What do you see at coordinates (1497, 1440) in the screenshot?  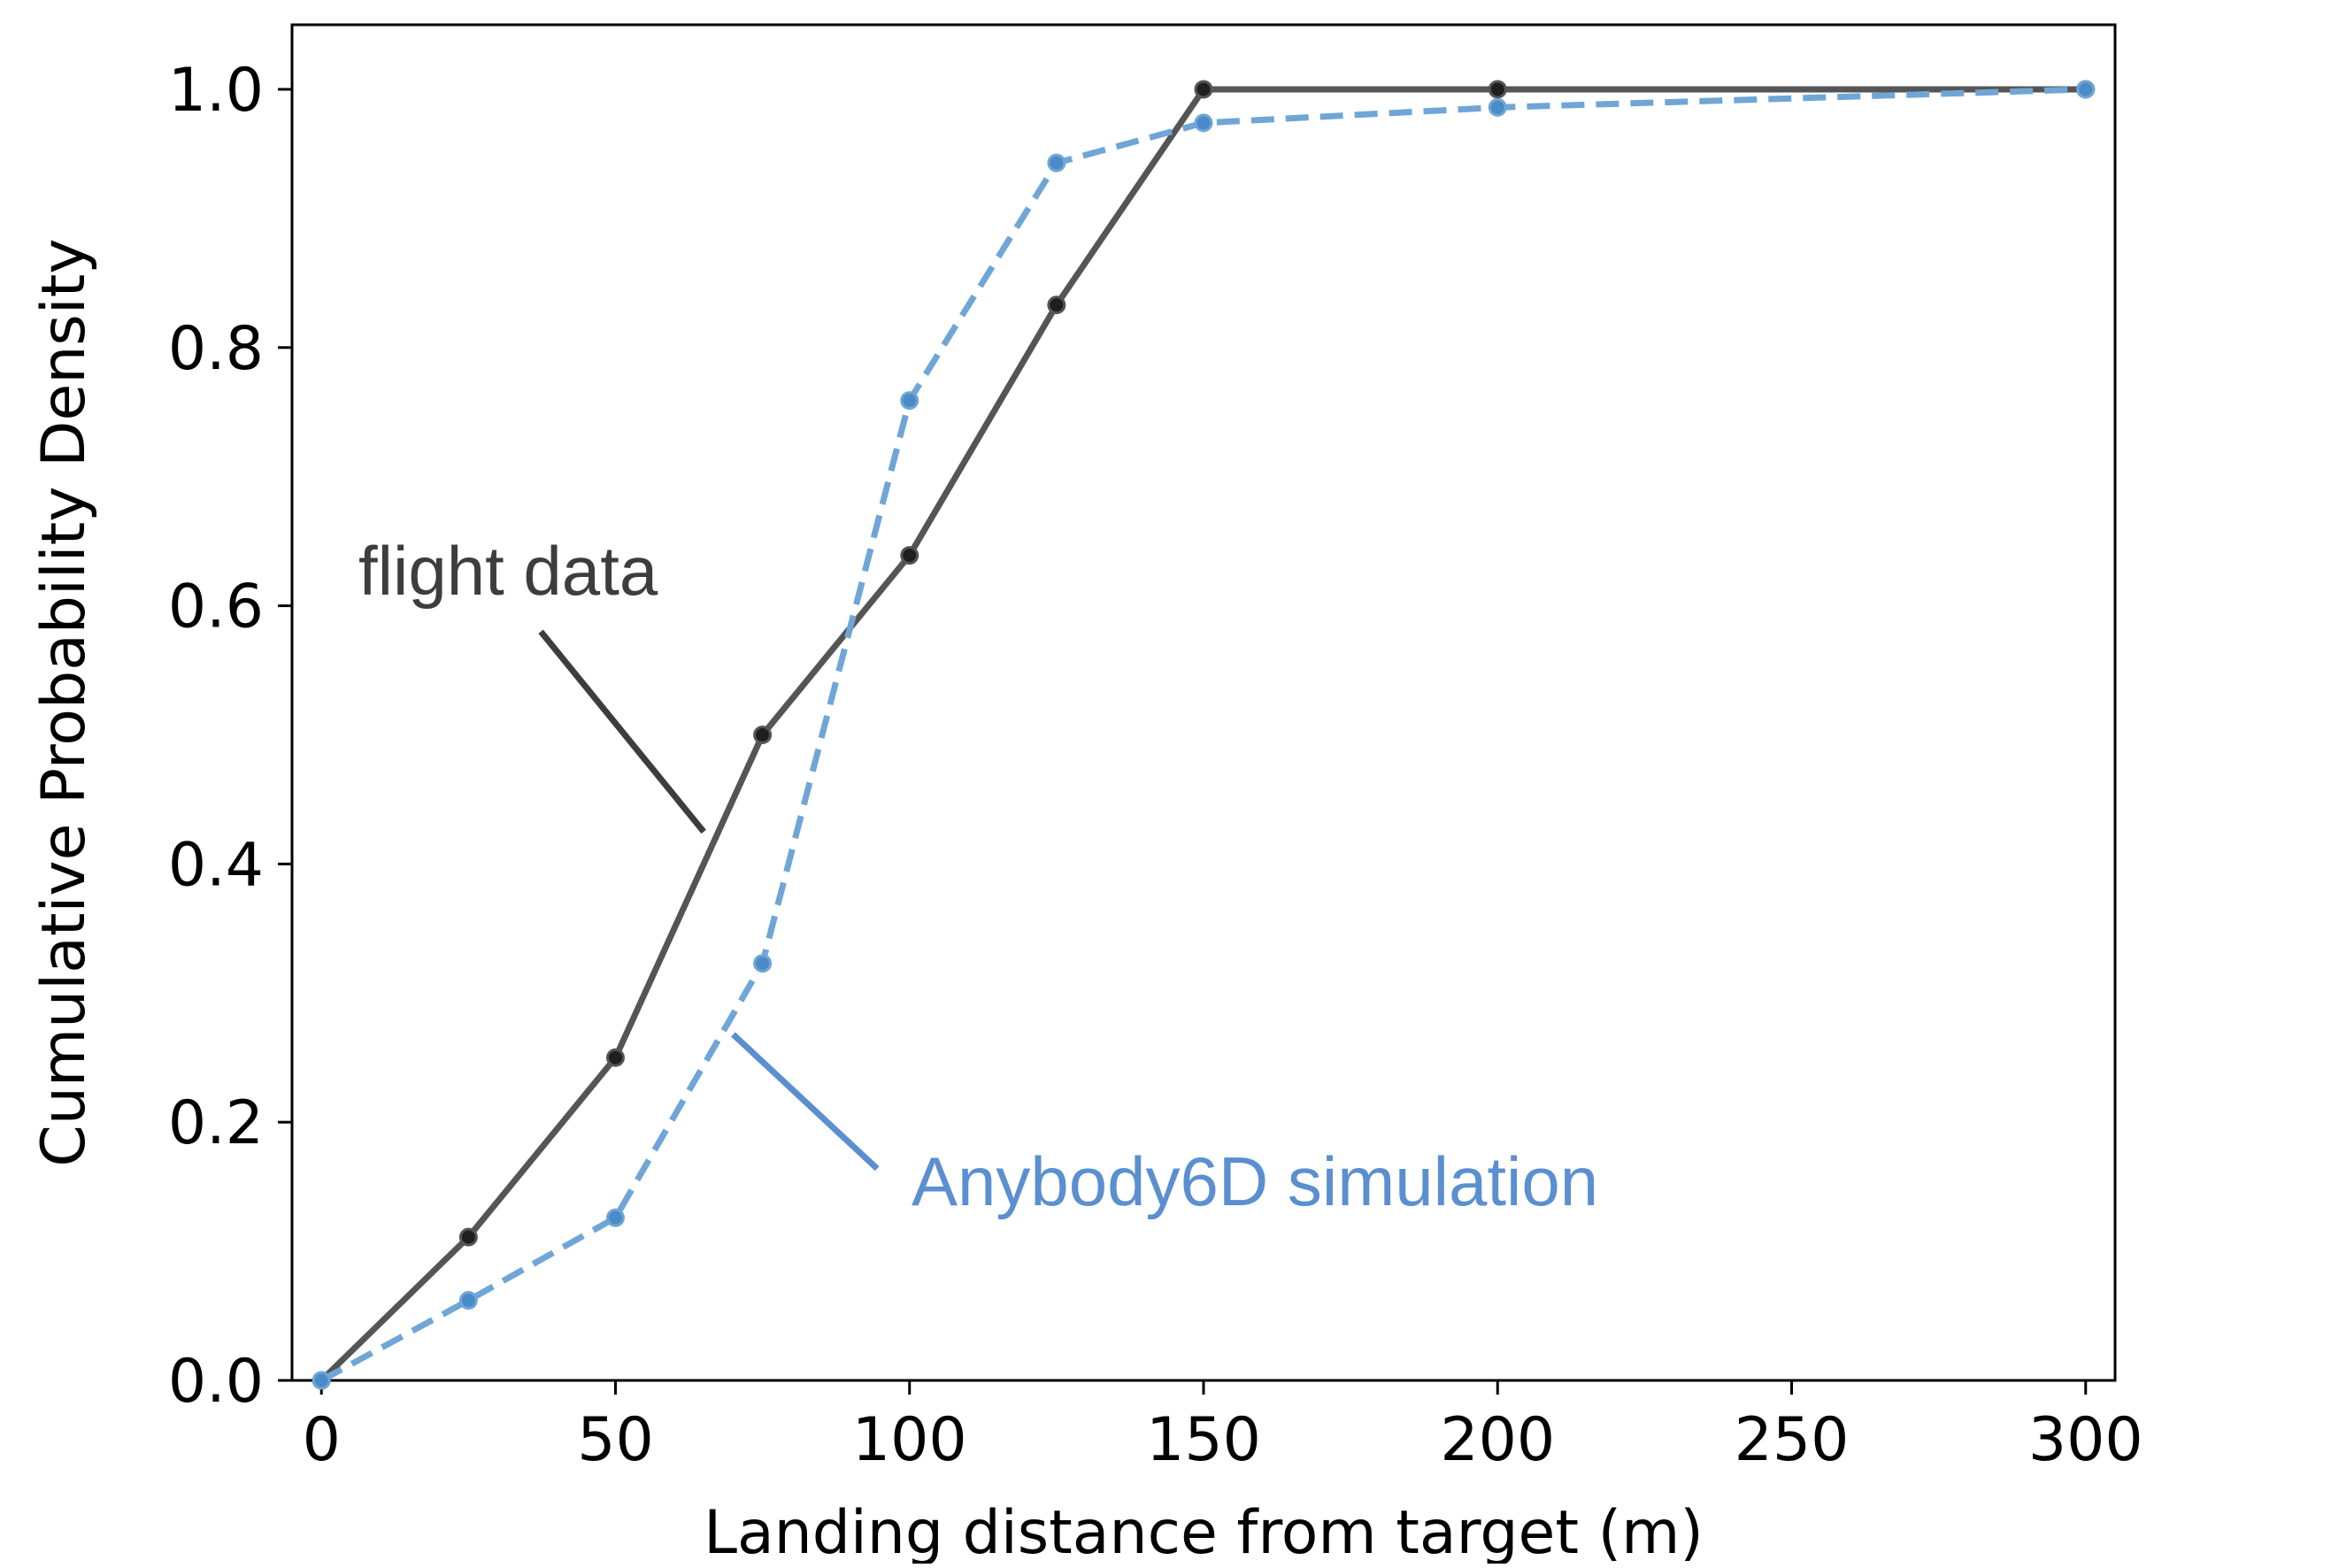 I see `x-tick-label: 200` at bounding box center [1497, 1440].